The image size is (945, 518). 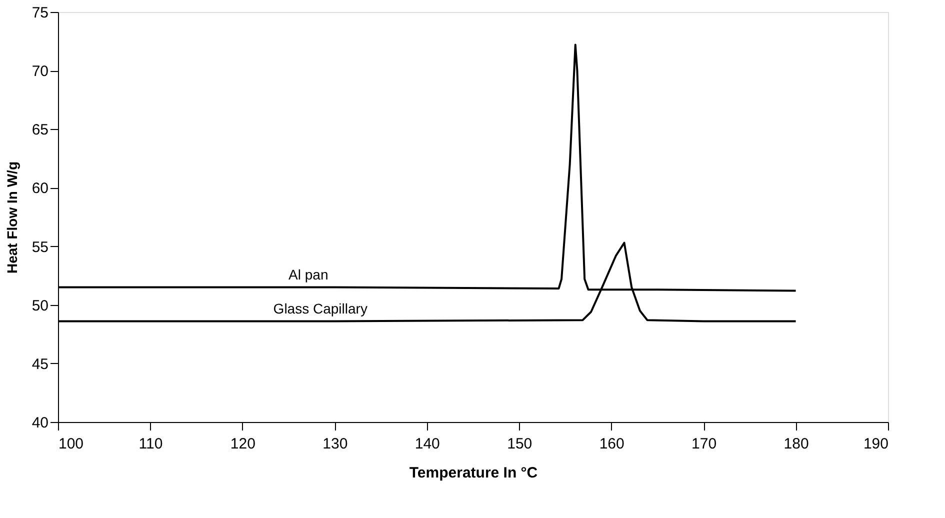 What do you see at coordinates (40, 305) in the screenshot?
I see `y-tick-label: 50` at bounding box center [40, 305].